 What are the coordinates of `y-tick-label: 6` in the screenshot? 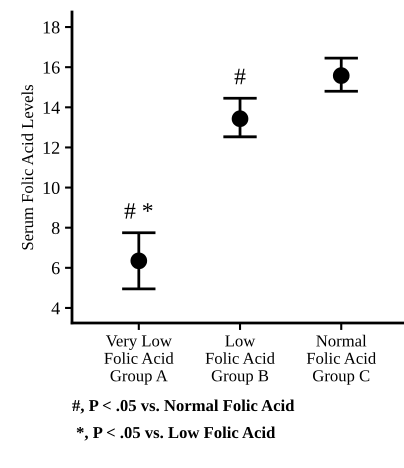 It's located at (56, 268).